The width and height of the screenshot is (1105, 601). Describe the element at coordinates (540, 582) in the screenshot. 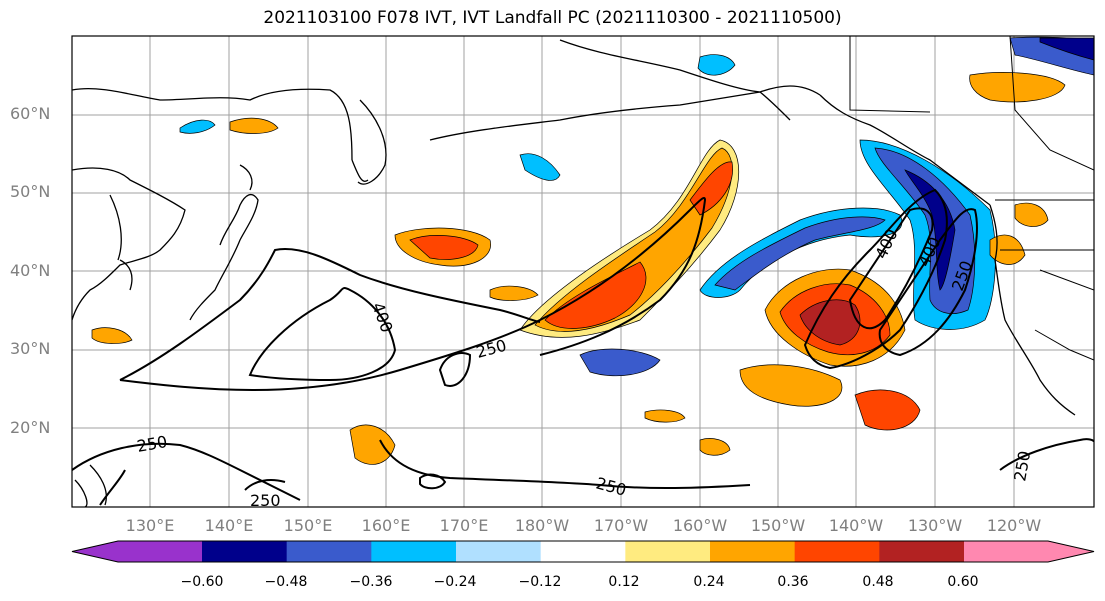

I see `colorbar-tick-label: −0.12` at that location.